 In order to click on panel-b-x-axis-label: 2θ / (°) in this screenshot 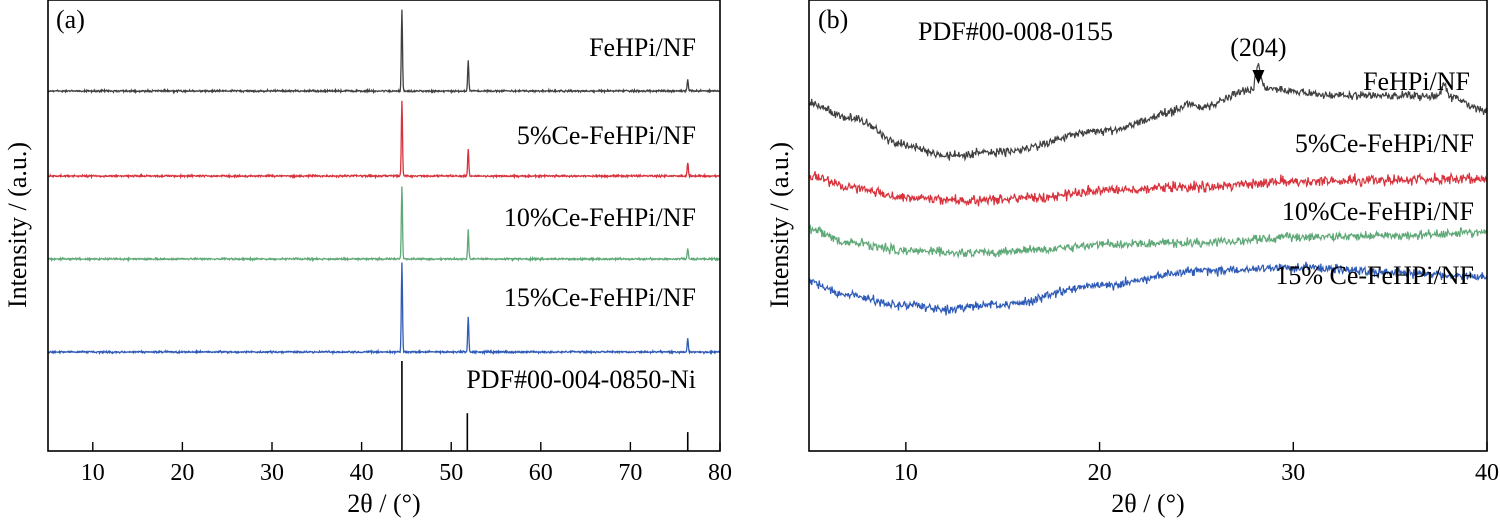, I will do `click(1147, 503)`.